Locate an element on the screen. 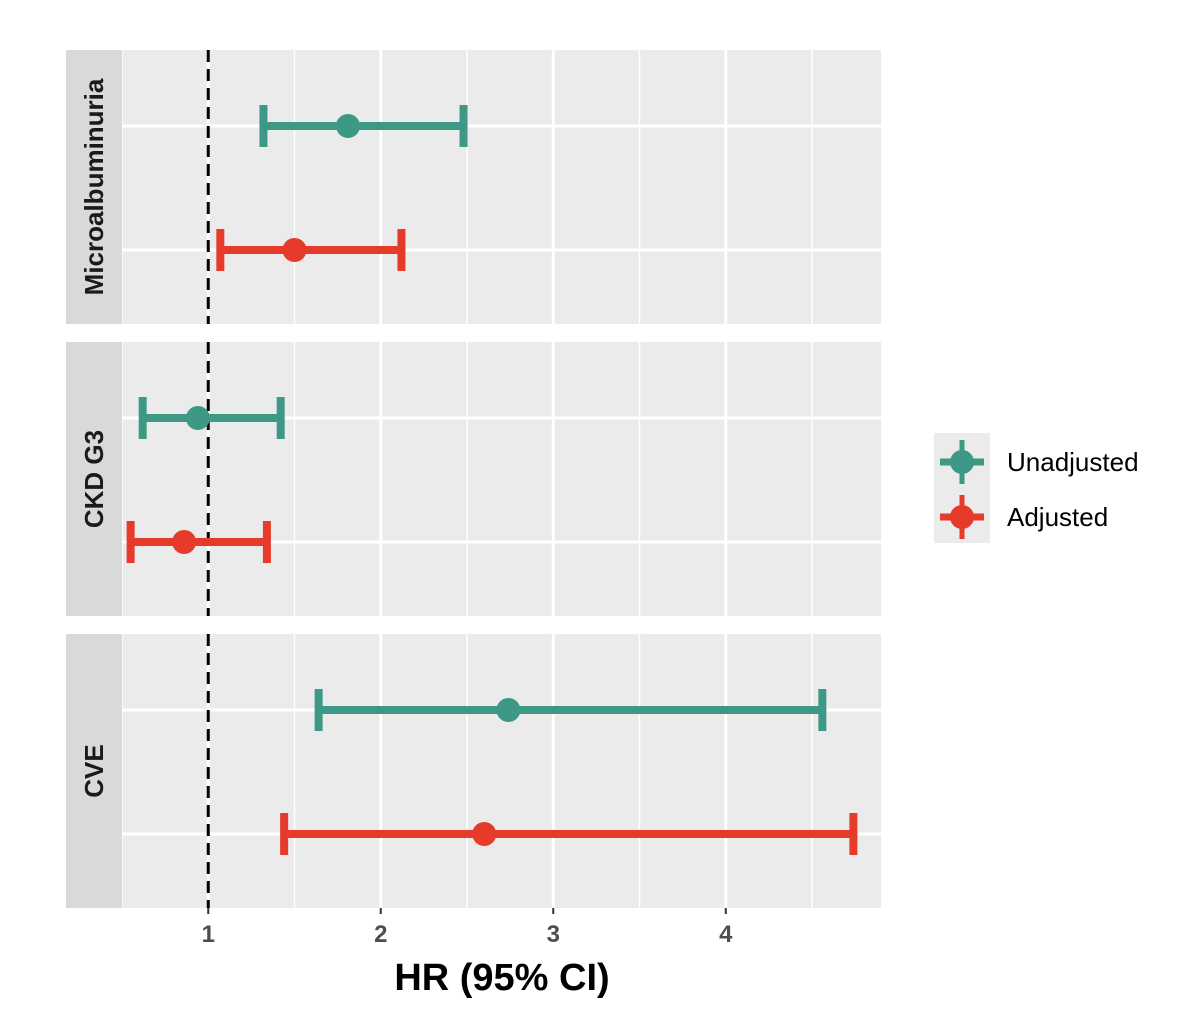 This screenshot has width=1200, height=1014. legend: Unadjusted Adjusted is located at coordinates (1036, 488).